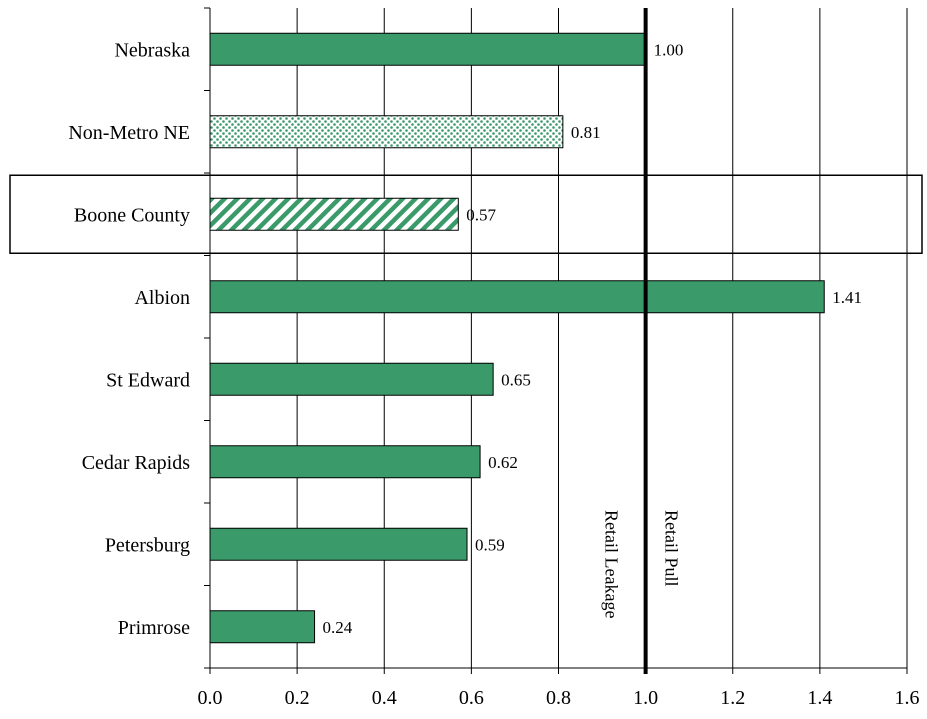 The width and height of the screenshot is (927, 719). Describe the element at coordinates (152, 50) in the screenshot. I see `category-label-nebraska: Nebraska` at that location.